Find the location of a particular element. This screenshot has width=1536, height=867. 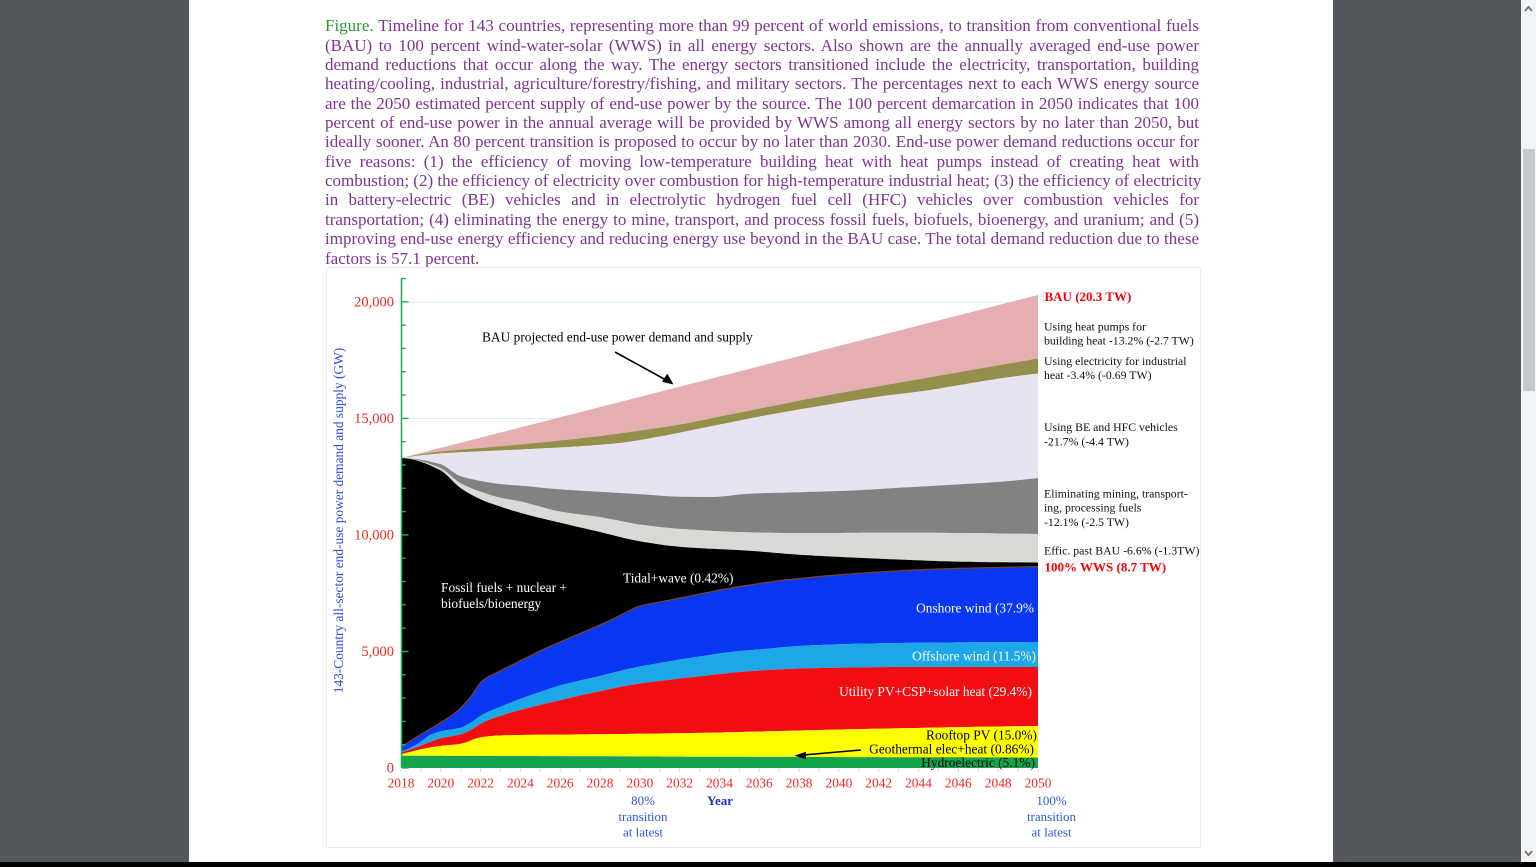

svg-text: 2024 is located at coordinates (520, 783).